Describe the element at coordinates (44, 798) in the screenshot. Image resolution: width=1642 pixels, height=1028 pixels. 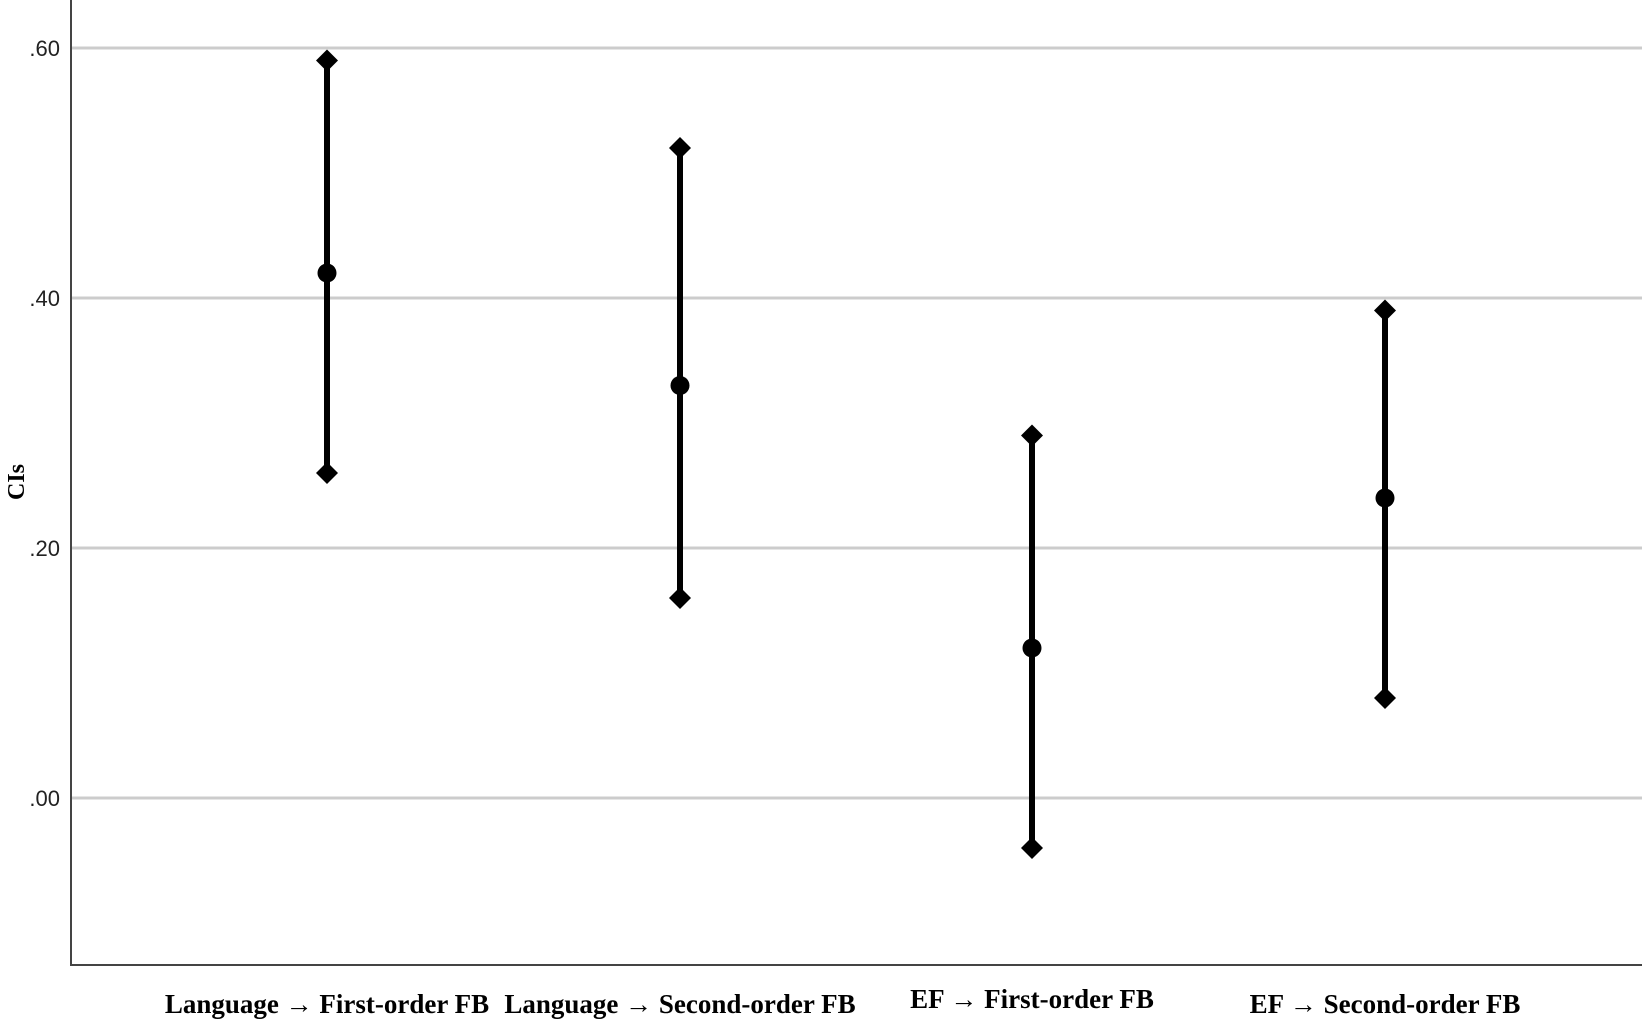
I see `y-tick-label: .00` at that location.